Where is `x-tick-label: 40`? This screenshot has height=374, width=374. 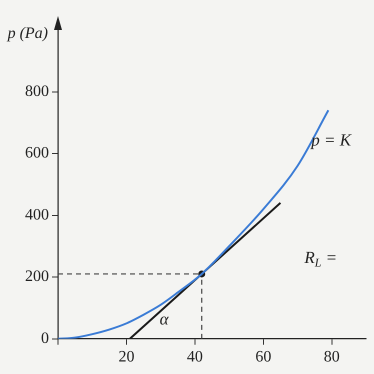
x-tick-label: 40 is located at coordinates (194, 357).